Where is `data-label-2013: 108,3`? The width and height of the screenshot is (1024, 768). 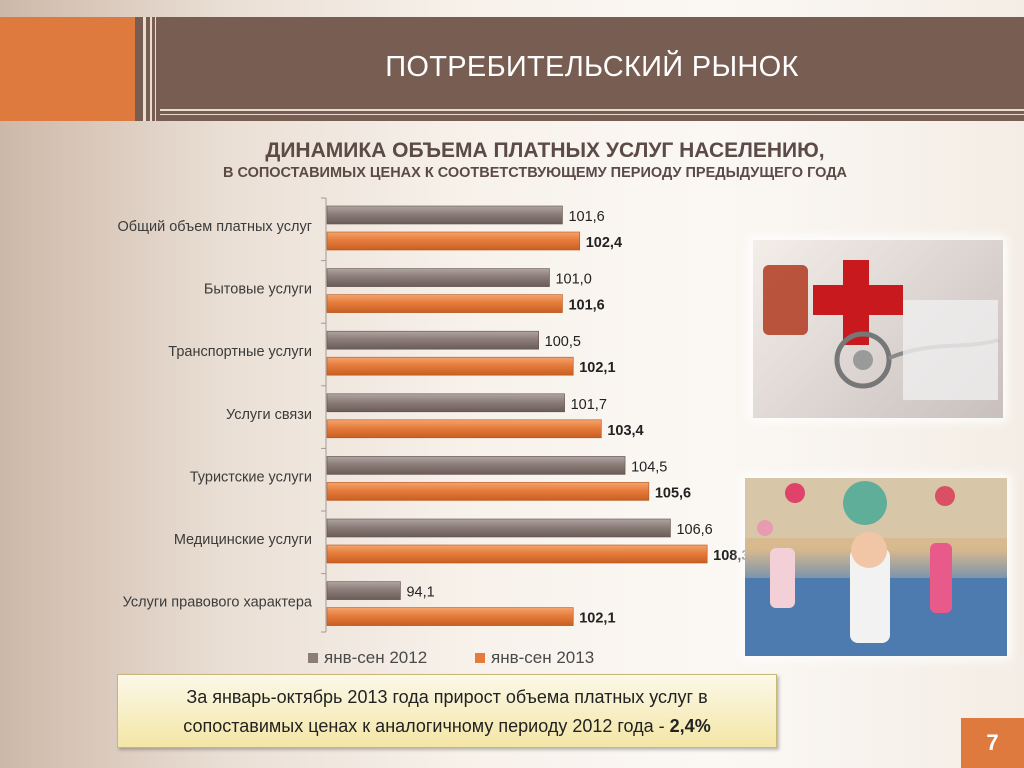 data-label-2013: 108,3 is located at coordinates (731, 556).